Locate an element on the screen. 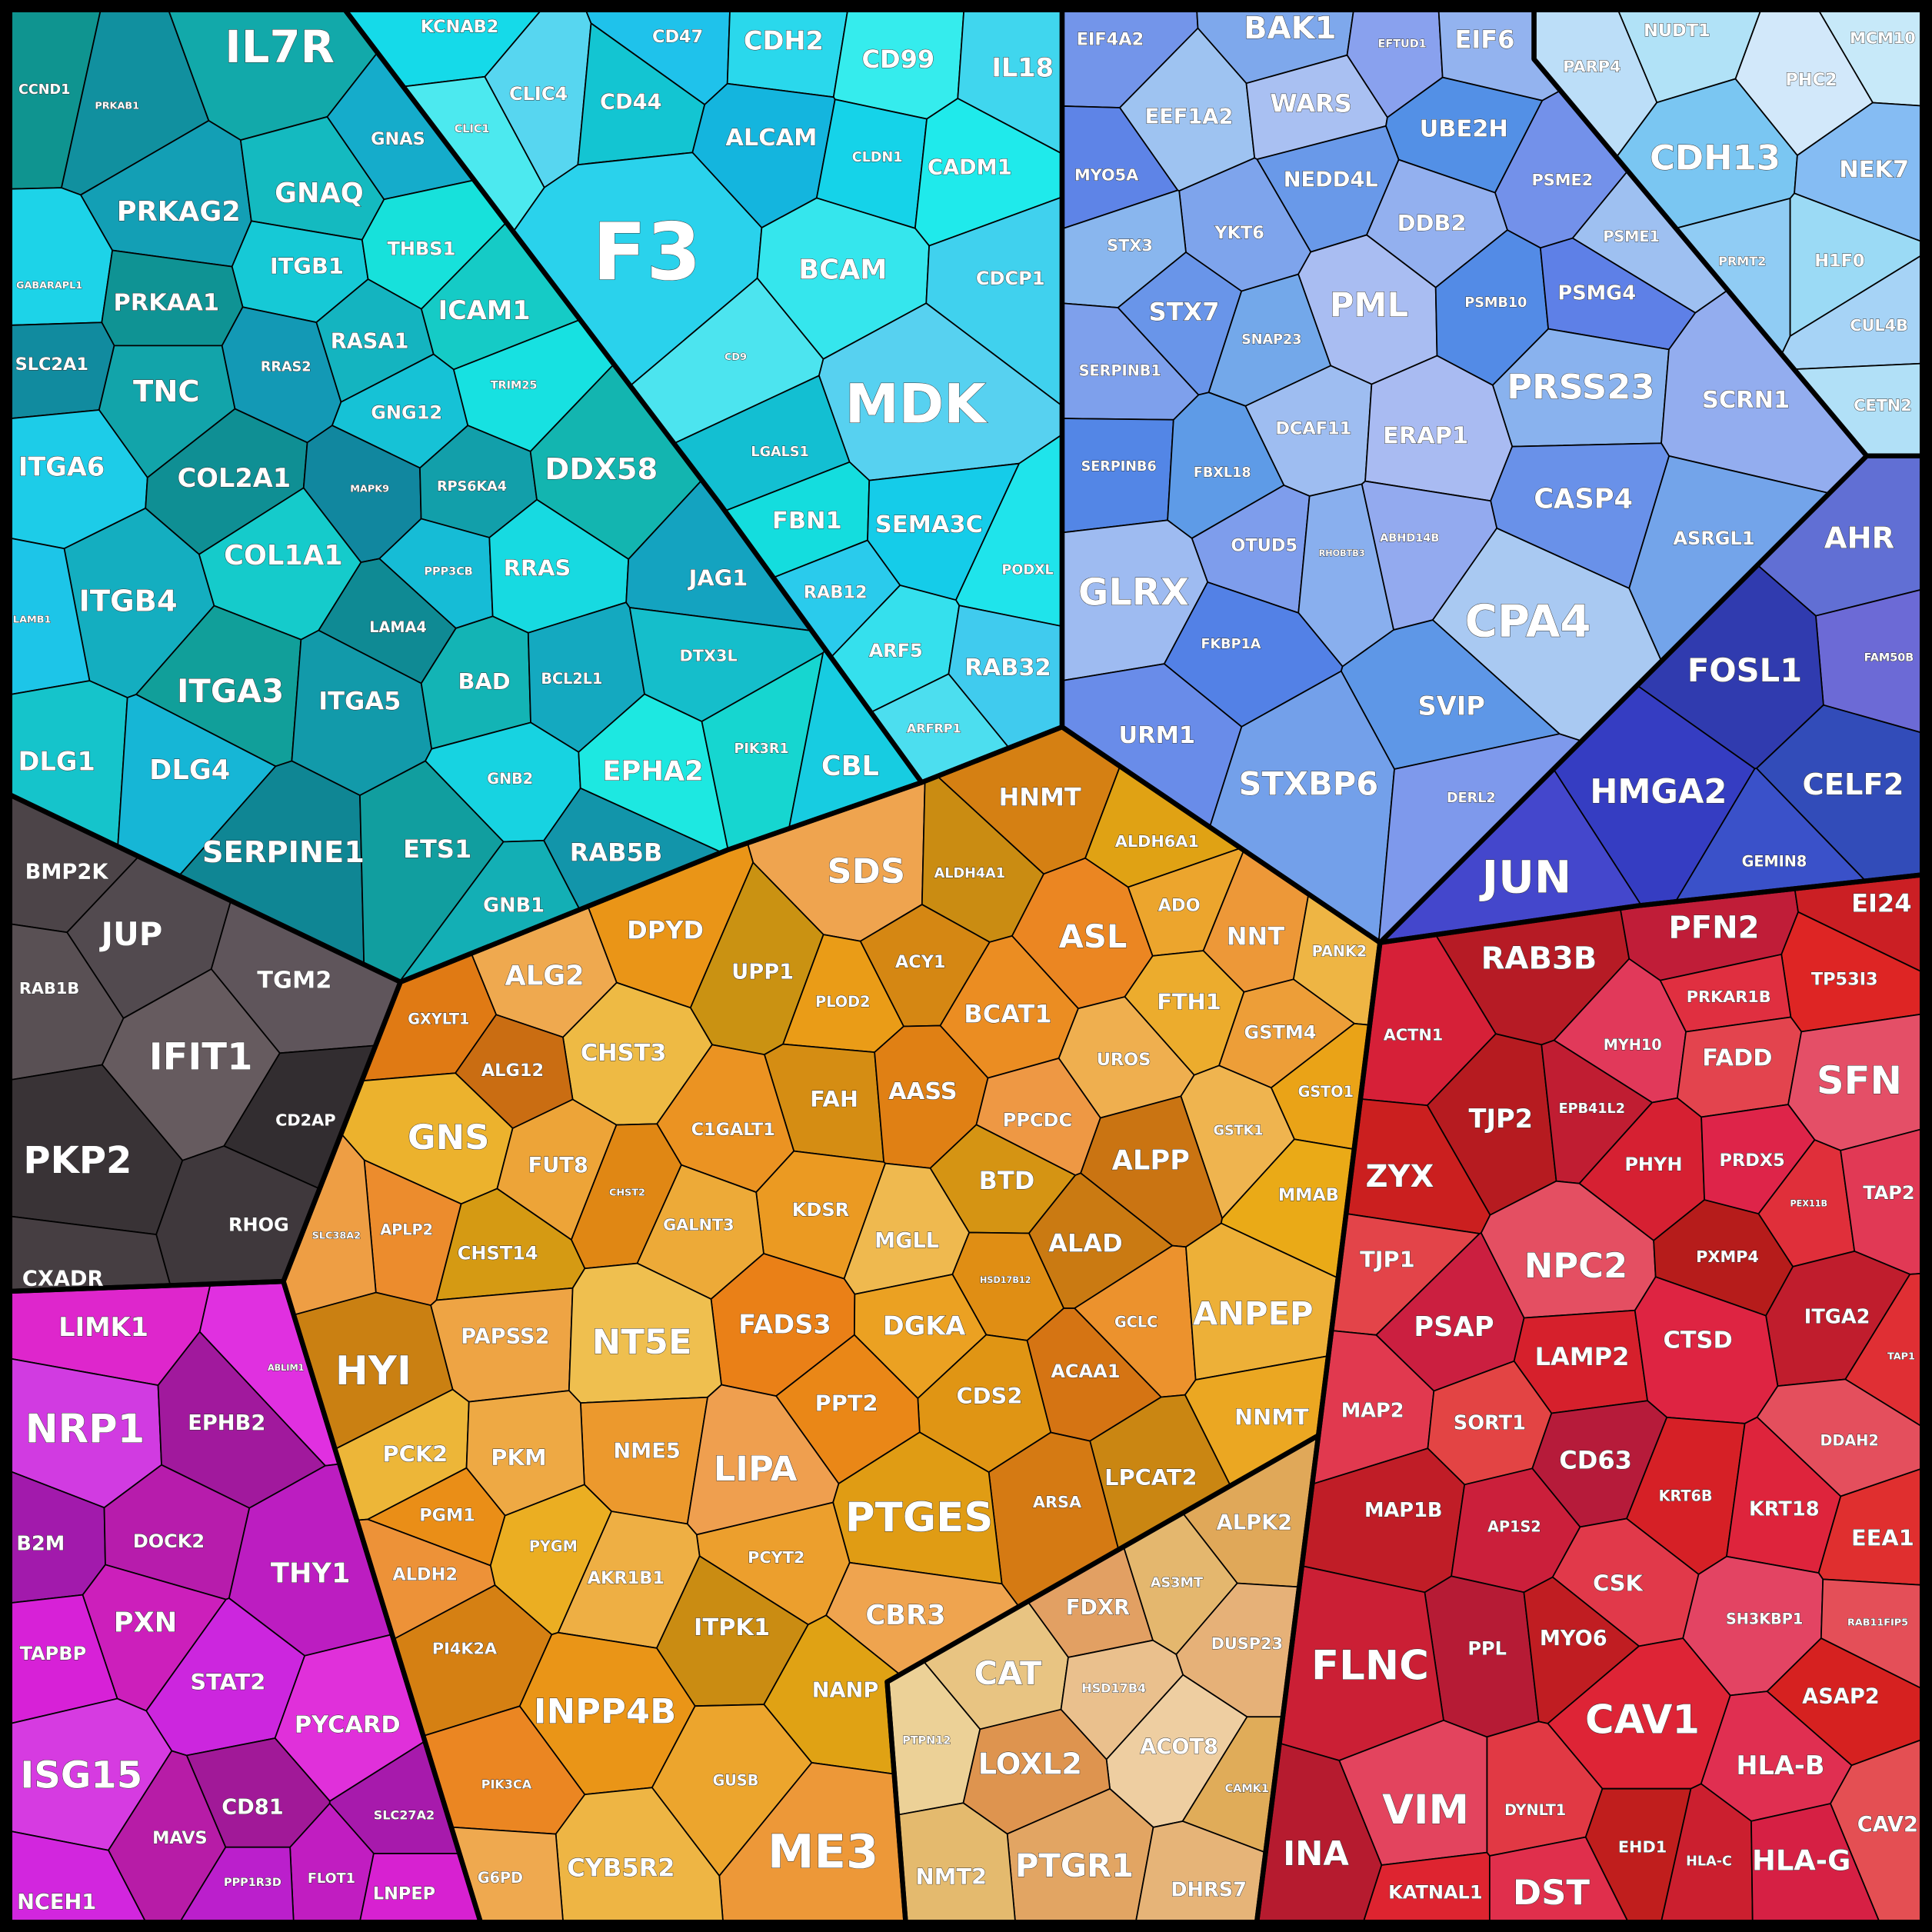  cell-label: DCAF11 is located at coordinates (1313, 429).